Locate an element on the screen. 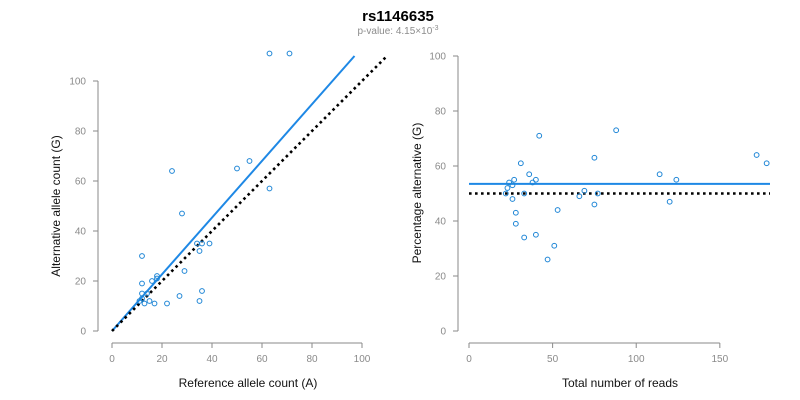 This screenshot has width=800, height=400. figure-subtitle: p-value: 4.15×10-3 is located at coordinates (397, 31).